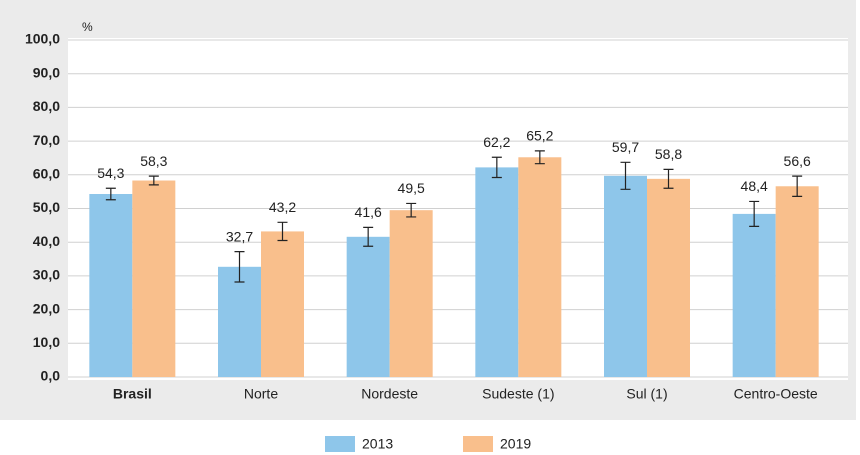 The height and width of the screenshot is (455, 860). What do you see at coordinates (411, 188) in the screenshot?
I see `value-label: 49,5` at bounding box center [411, 188].